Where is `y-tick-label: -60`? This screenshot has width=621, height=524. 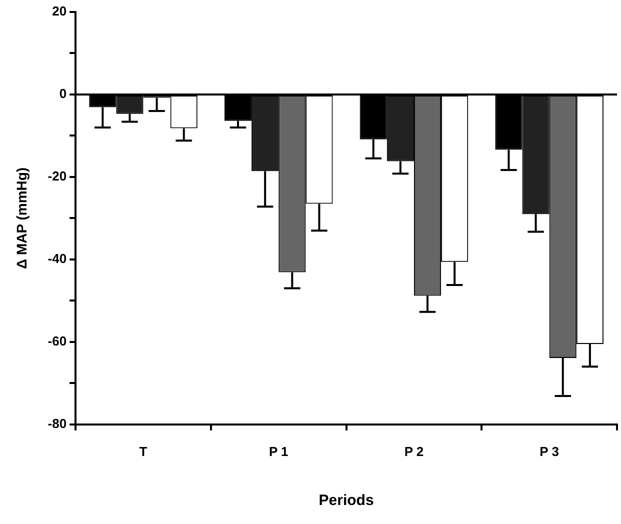
y-tick-label: -60 is located at coordinates (57, 341).